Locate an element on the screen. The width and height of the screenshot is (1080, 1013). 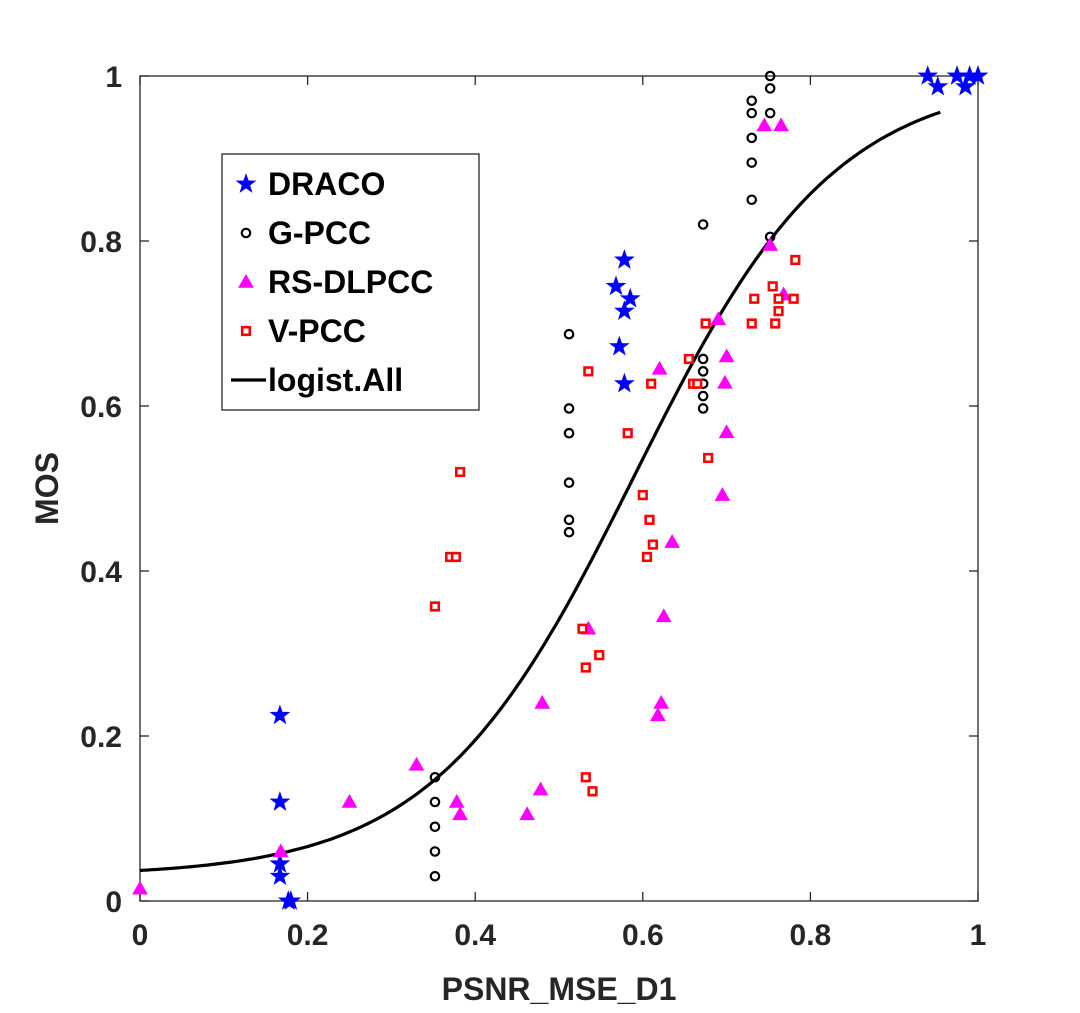
legend: DRACO G-PCC RS-DLPCC V-PCC logist.All is located at coordinates (350, 282).